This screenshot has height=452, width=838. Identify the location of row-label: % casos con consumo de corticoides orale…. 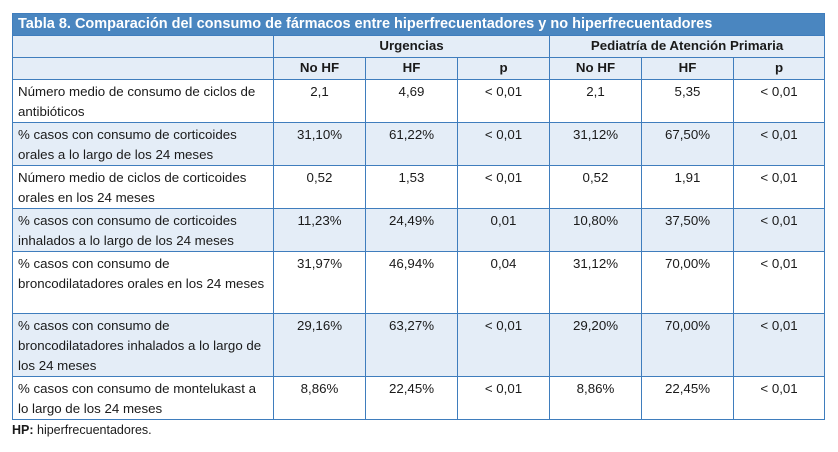
(143, 144).